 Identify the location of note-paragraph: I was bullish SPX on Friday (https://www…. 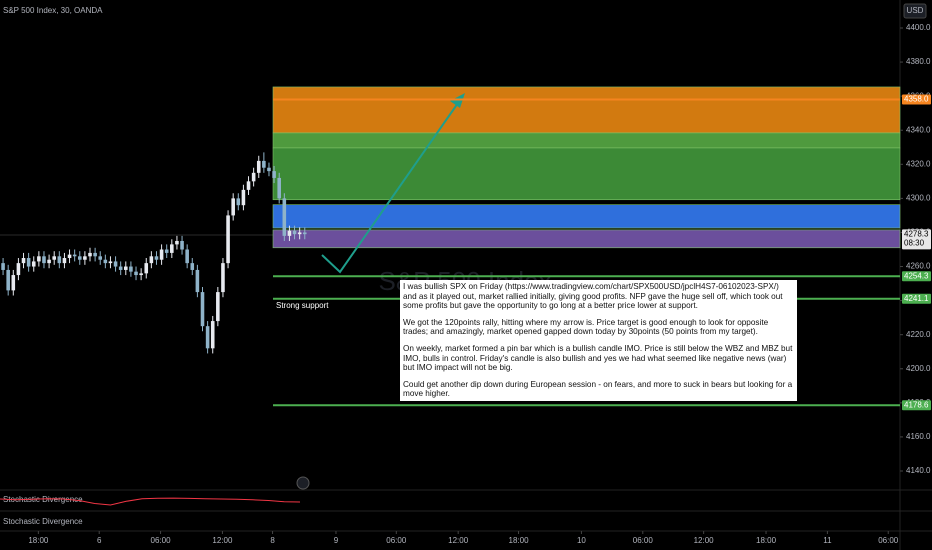
(593, 296).